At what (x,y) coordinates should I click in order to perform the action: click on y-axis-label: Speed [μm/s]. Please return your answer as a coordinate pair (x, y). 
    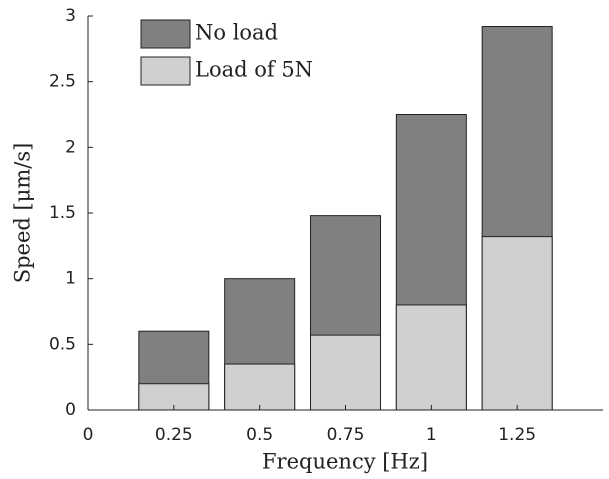
    Looking at the image, I should click on (23, 213).